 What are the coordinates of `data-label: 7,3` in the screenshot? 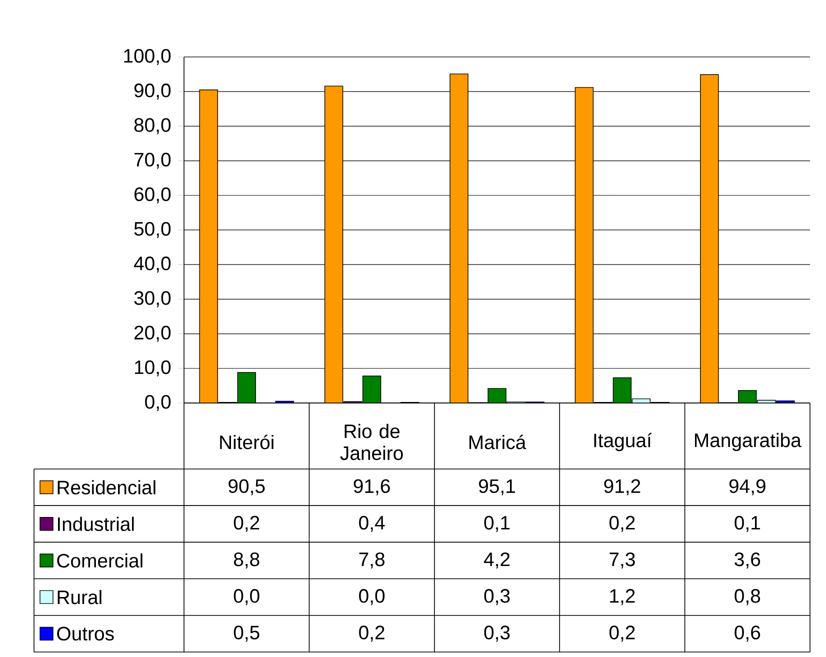 It's located at (622, 560).